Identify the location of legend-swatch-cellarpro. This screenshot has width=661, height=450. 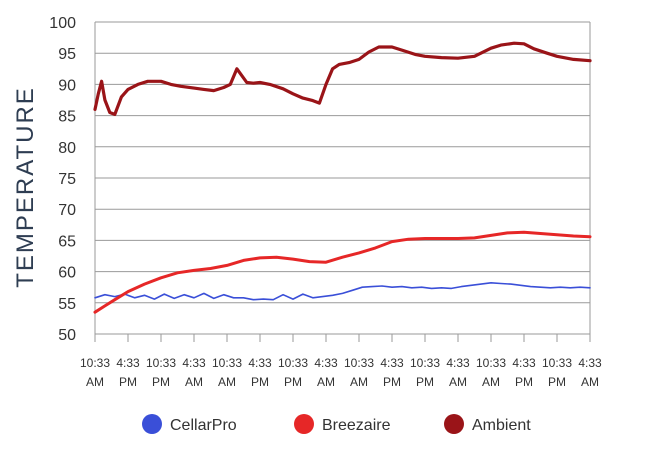
(152, 424).